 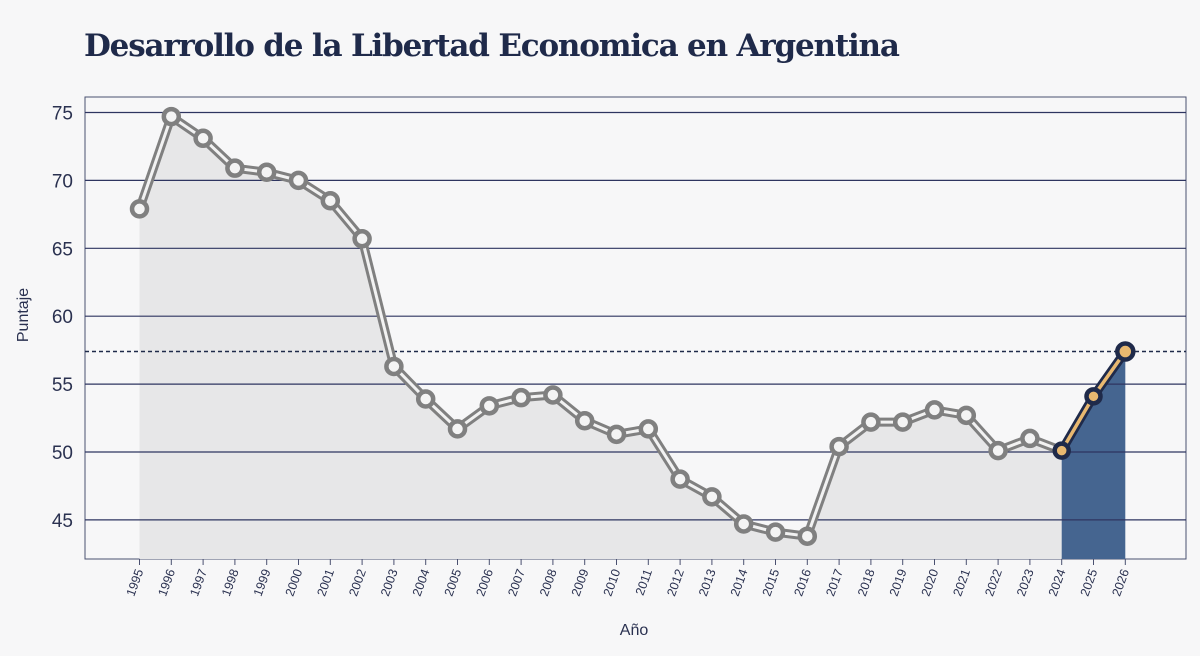 I want to click on x-tick-label: 1998, so click(x=230, y=582).